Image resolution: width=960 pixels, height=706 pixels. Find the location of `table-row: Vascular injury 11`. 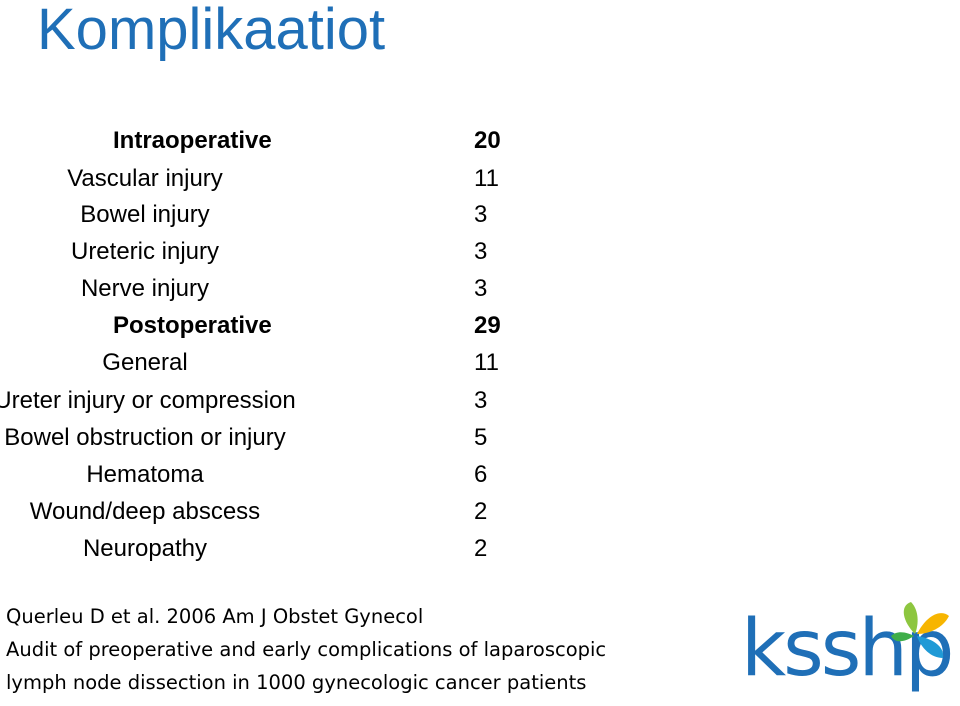

table-row: Vascular injury 11 is located at coordinates (280, 179).